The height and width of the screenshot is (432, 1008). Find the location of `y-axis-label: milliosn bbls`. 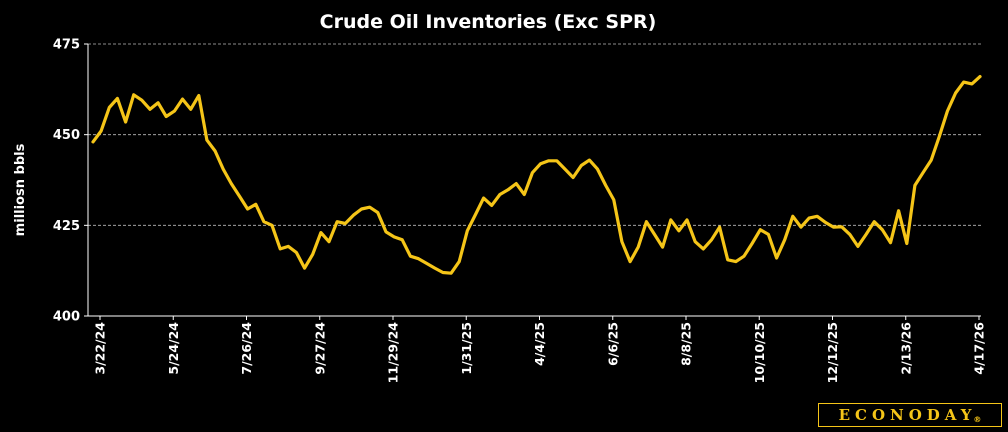

y-axis-label: milliosn bbls is located at coordinates (20, 189).